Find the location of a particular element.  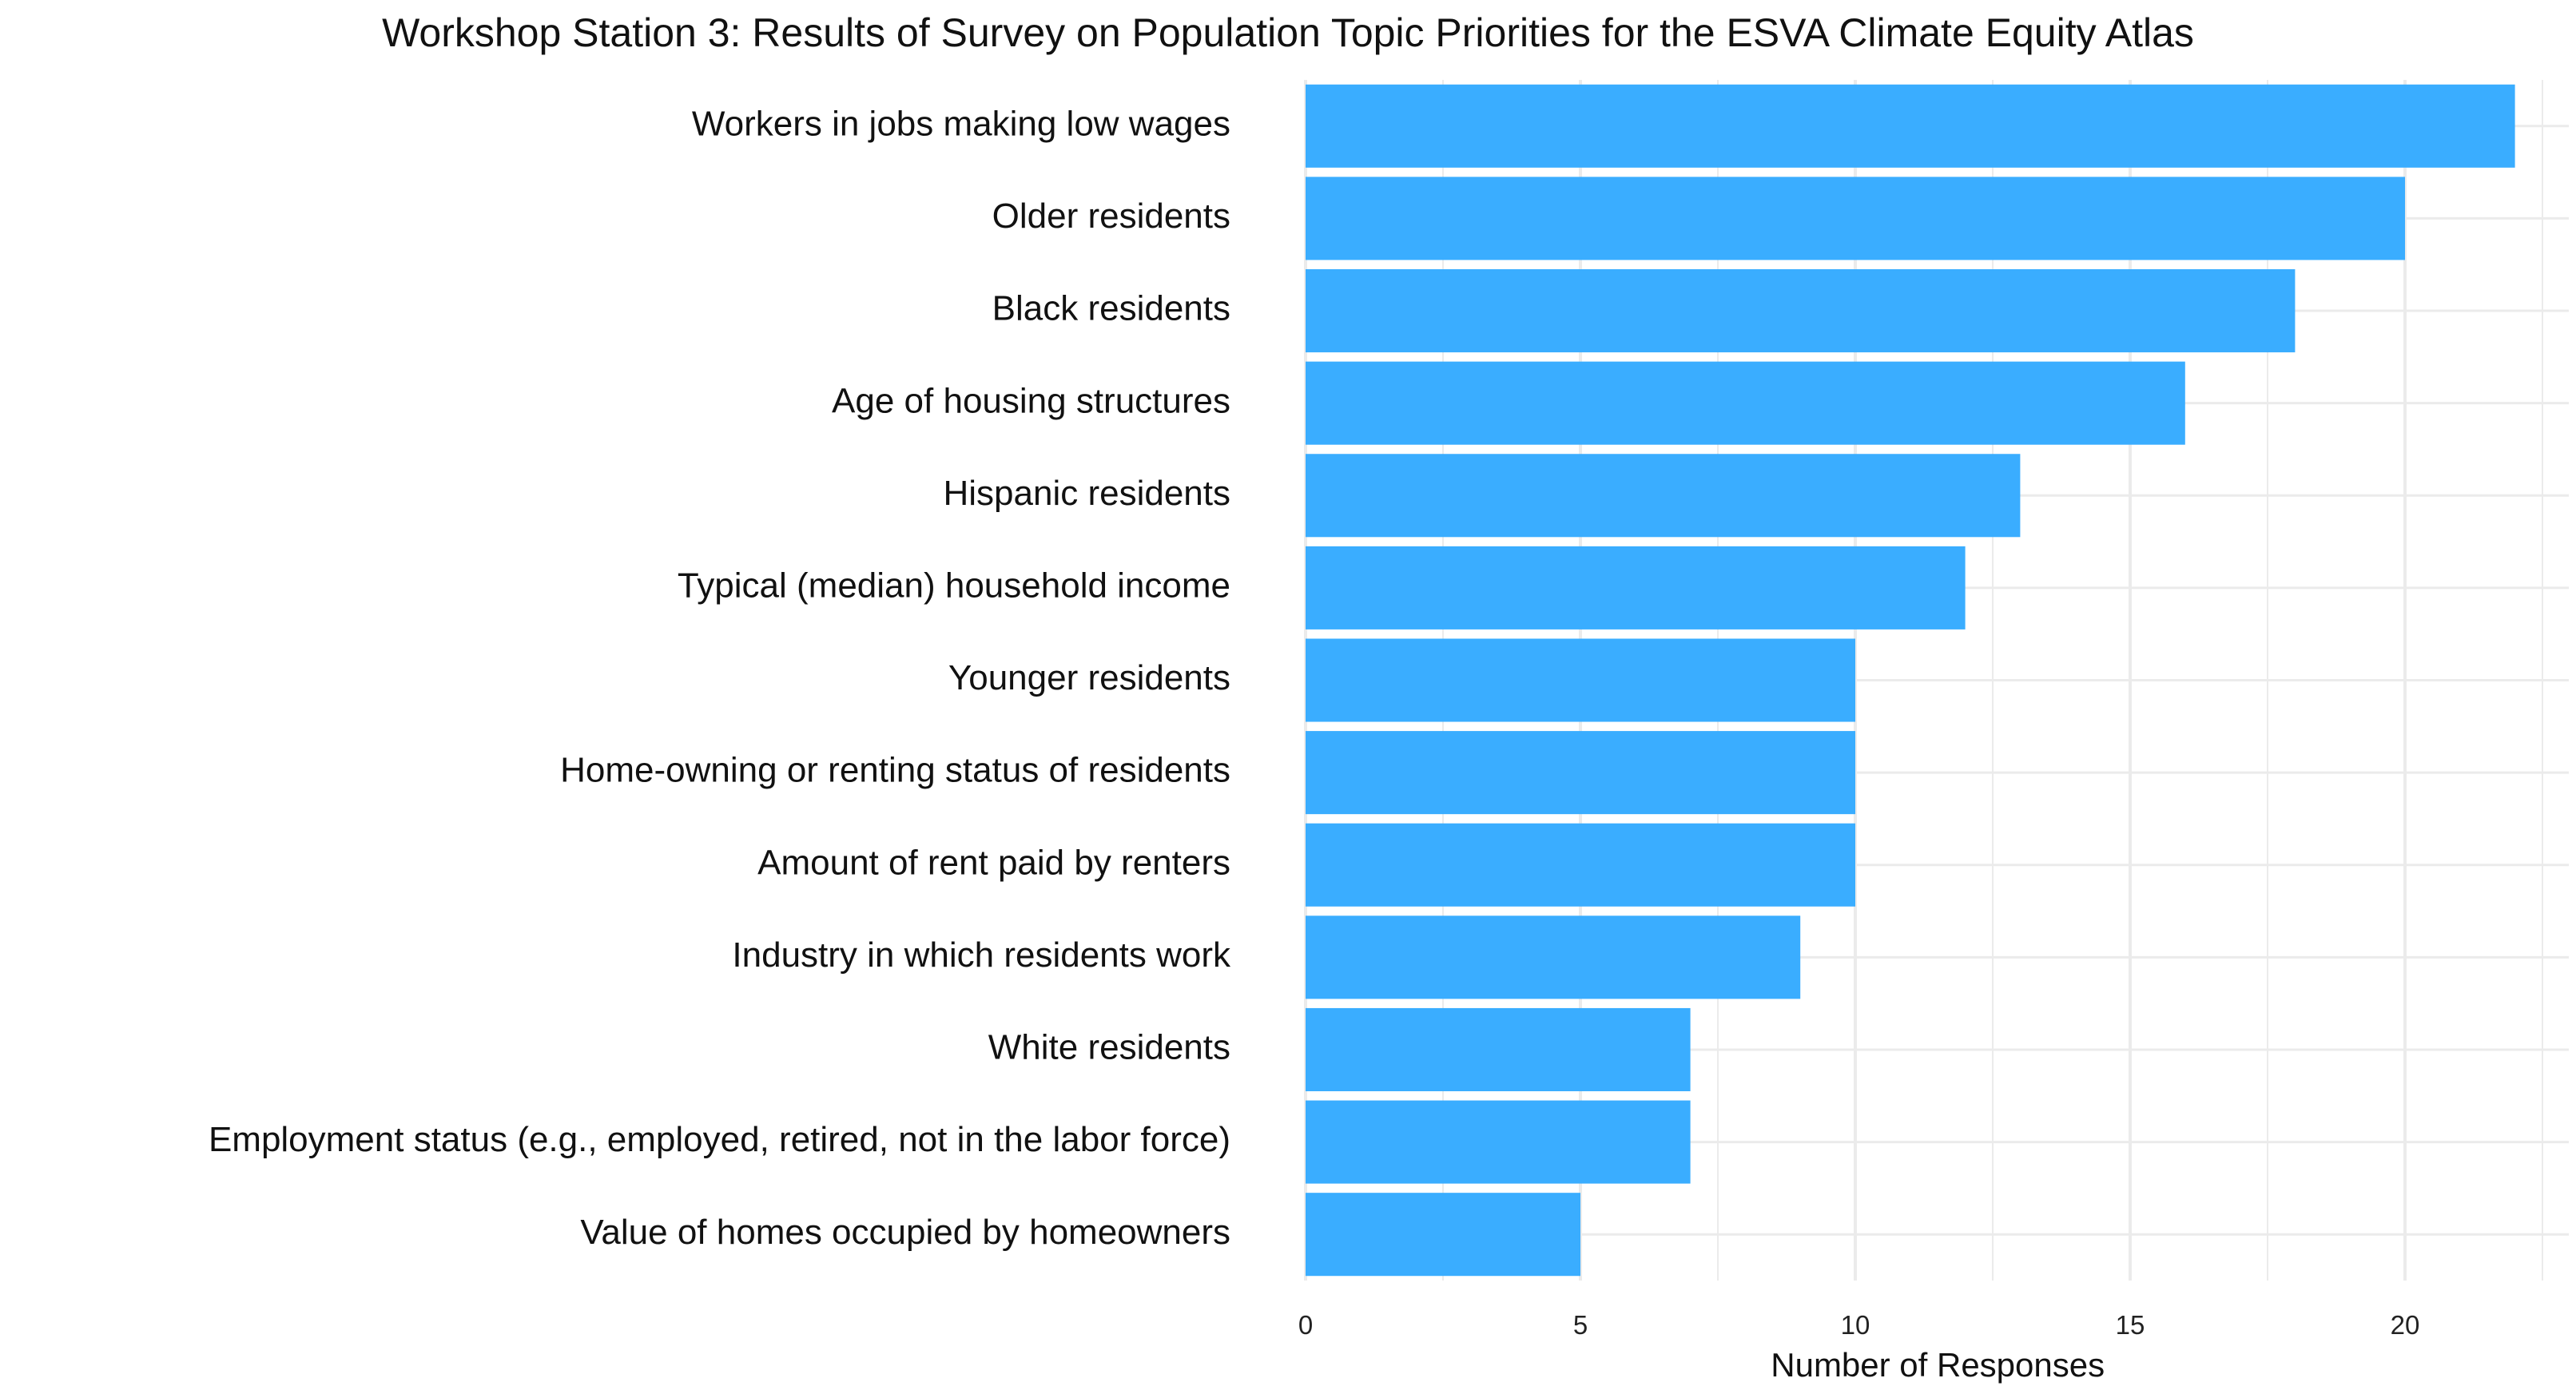

category-label: Amount of rent paid by renters is located at coordinates (993, 862).